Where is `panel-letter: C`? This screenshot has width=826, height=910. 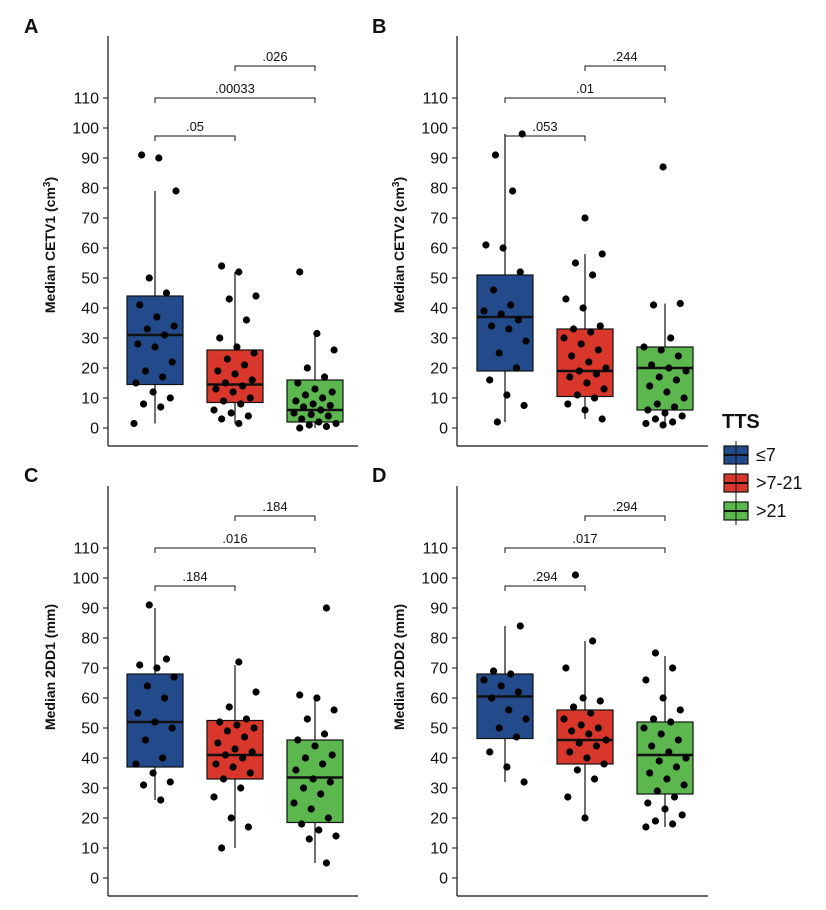
panel-letter: C is located at coordinates (31, 476).